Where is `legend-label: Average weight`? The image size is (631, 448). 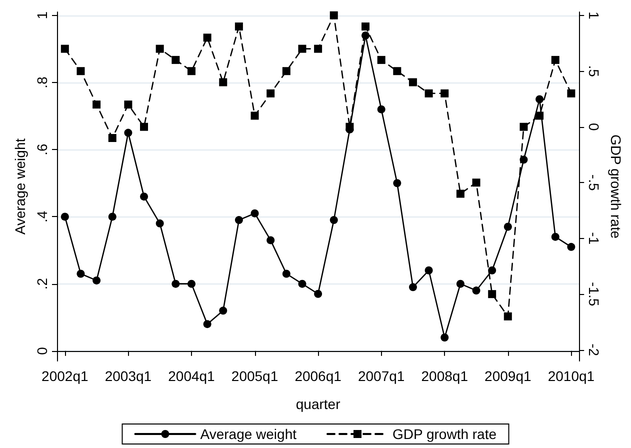
legend-label: Average weight is located at coordinates (248, 434).